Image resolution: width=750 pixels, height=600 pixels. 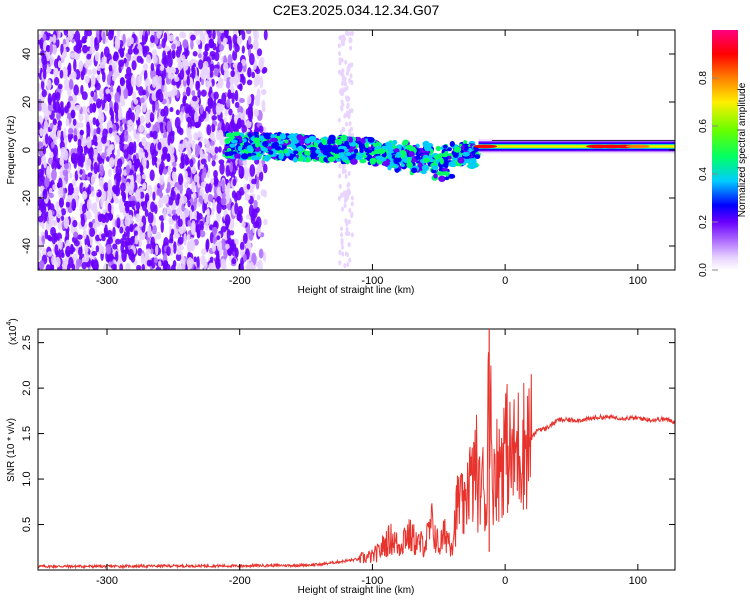 I want to click on bottom-x-tick-label: -300, so click(x=107, y=581).